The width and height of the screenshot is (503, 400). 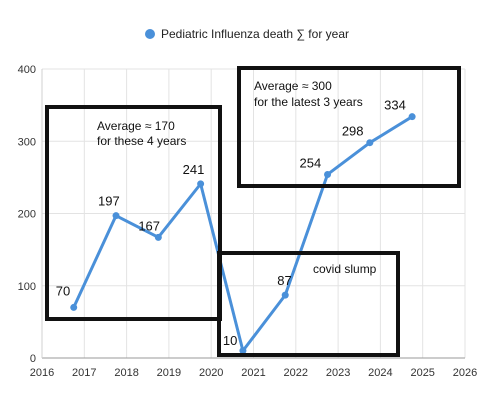 I want to click on annotation-text: for these 4 years, so click(x=141, y=141).